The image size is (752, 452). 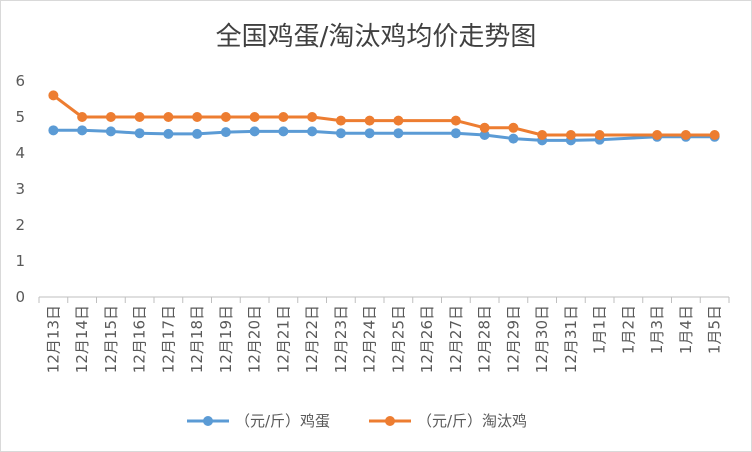 What do you see at coordinates (283, 339) in the screenshot?
I see `x-tick-label: 12月21日` at bounding box center [283, 339].